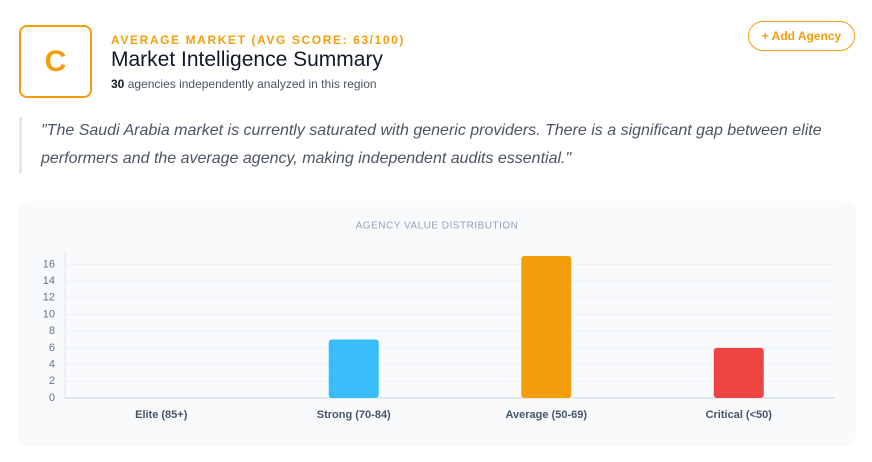 The height and width of the screenshot is (462, 872). Describe the element at coordinates (52, 381) in the screenshot. I see `y-tick-label: 2` at that location.